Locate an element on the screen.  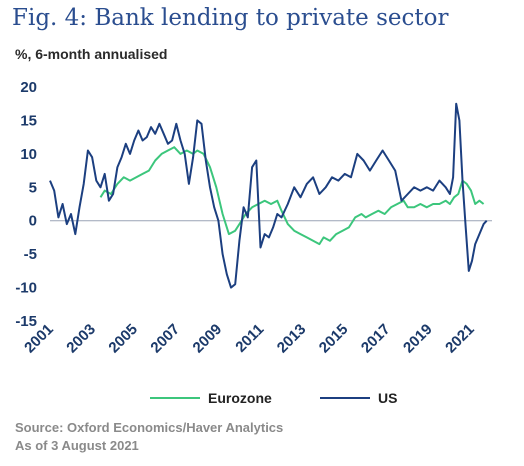
chart-subtitle: %, 6-month annualised is located at coordinates (91, 54).